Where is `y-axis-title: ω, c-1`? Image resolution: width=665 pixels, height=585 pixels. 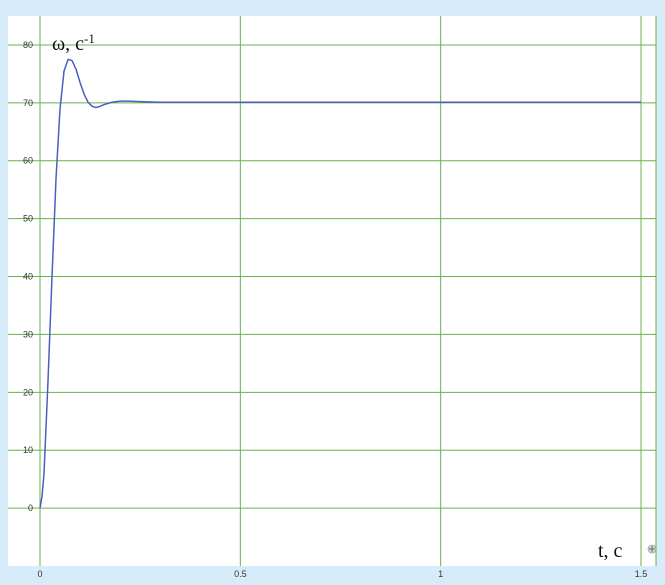 y-axis-title: ω, c-1 is located at coordinates (73, 43).